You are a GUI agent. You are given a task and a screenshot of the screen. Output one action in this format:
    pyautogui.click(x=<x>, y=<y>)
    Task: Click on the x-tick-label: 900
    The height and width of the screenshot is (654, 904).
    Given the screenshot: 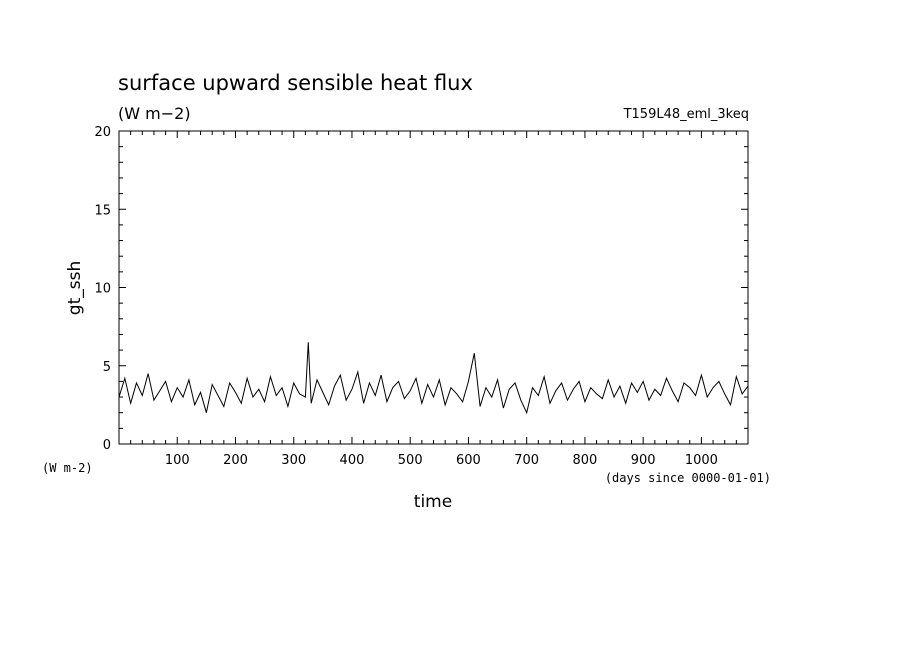 What is the action you would take?
    pyautogui.click(x=643, y=460)
    